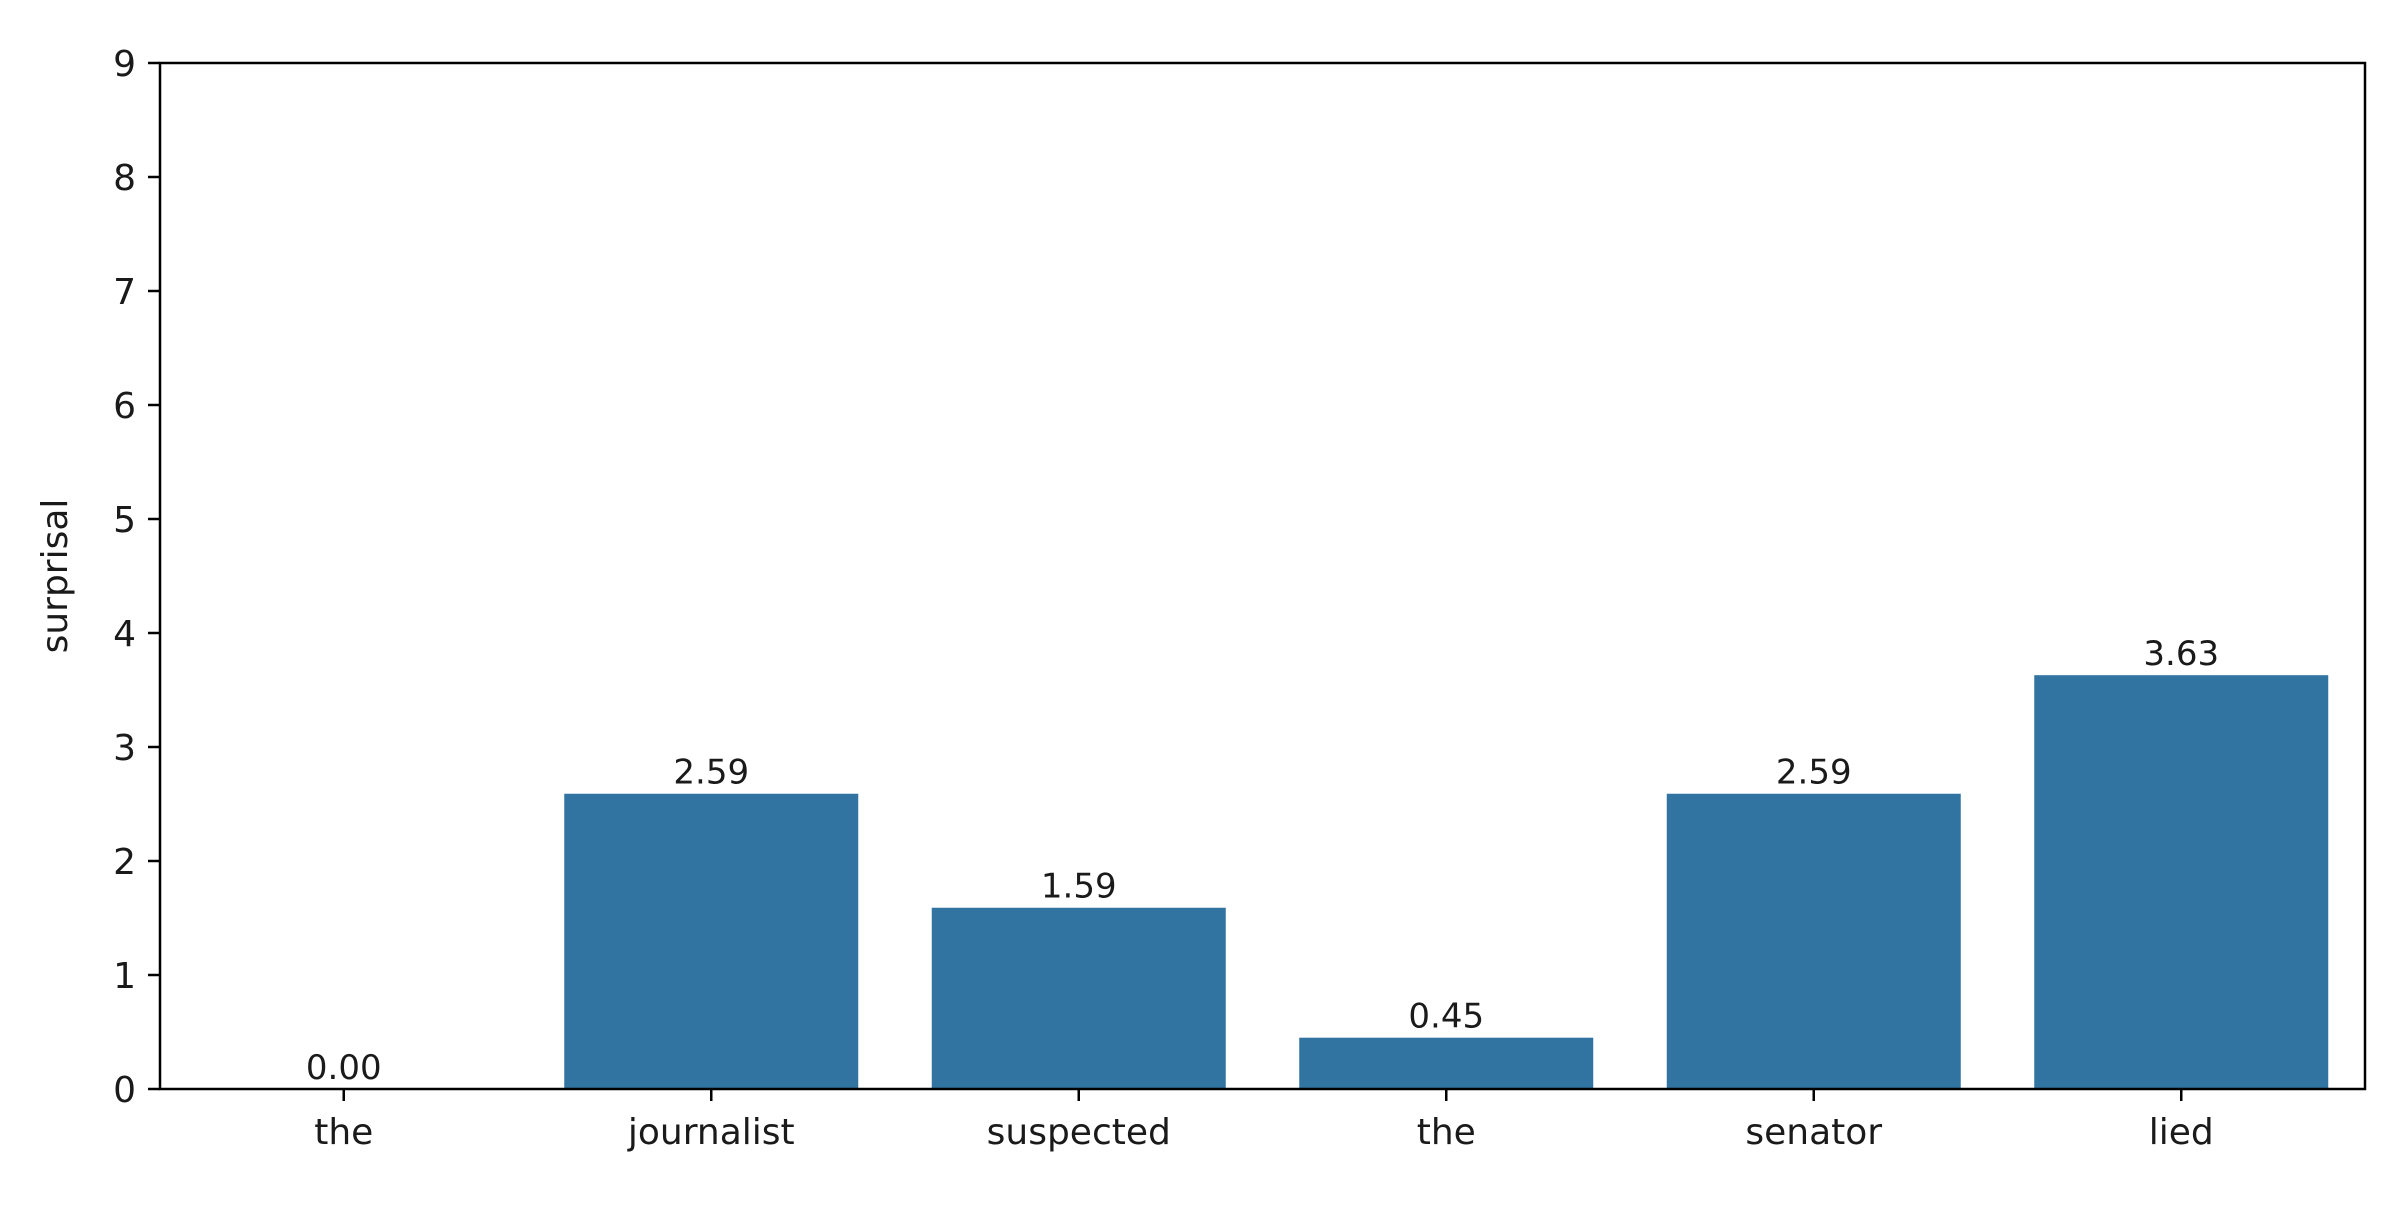 Image resolution: width=2400 pixels, height=1205 pixels. Describe the element at coordinates (124, 178) in the screenshot. I see `y-tick-label: 8` at that location.